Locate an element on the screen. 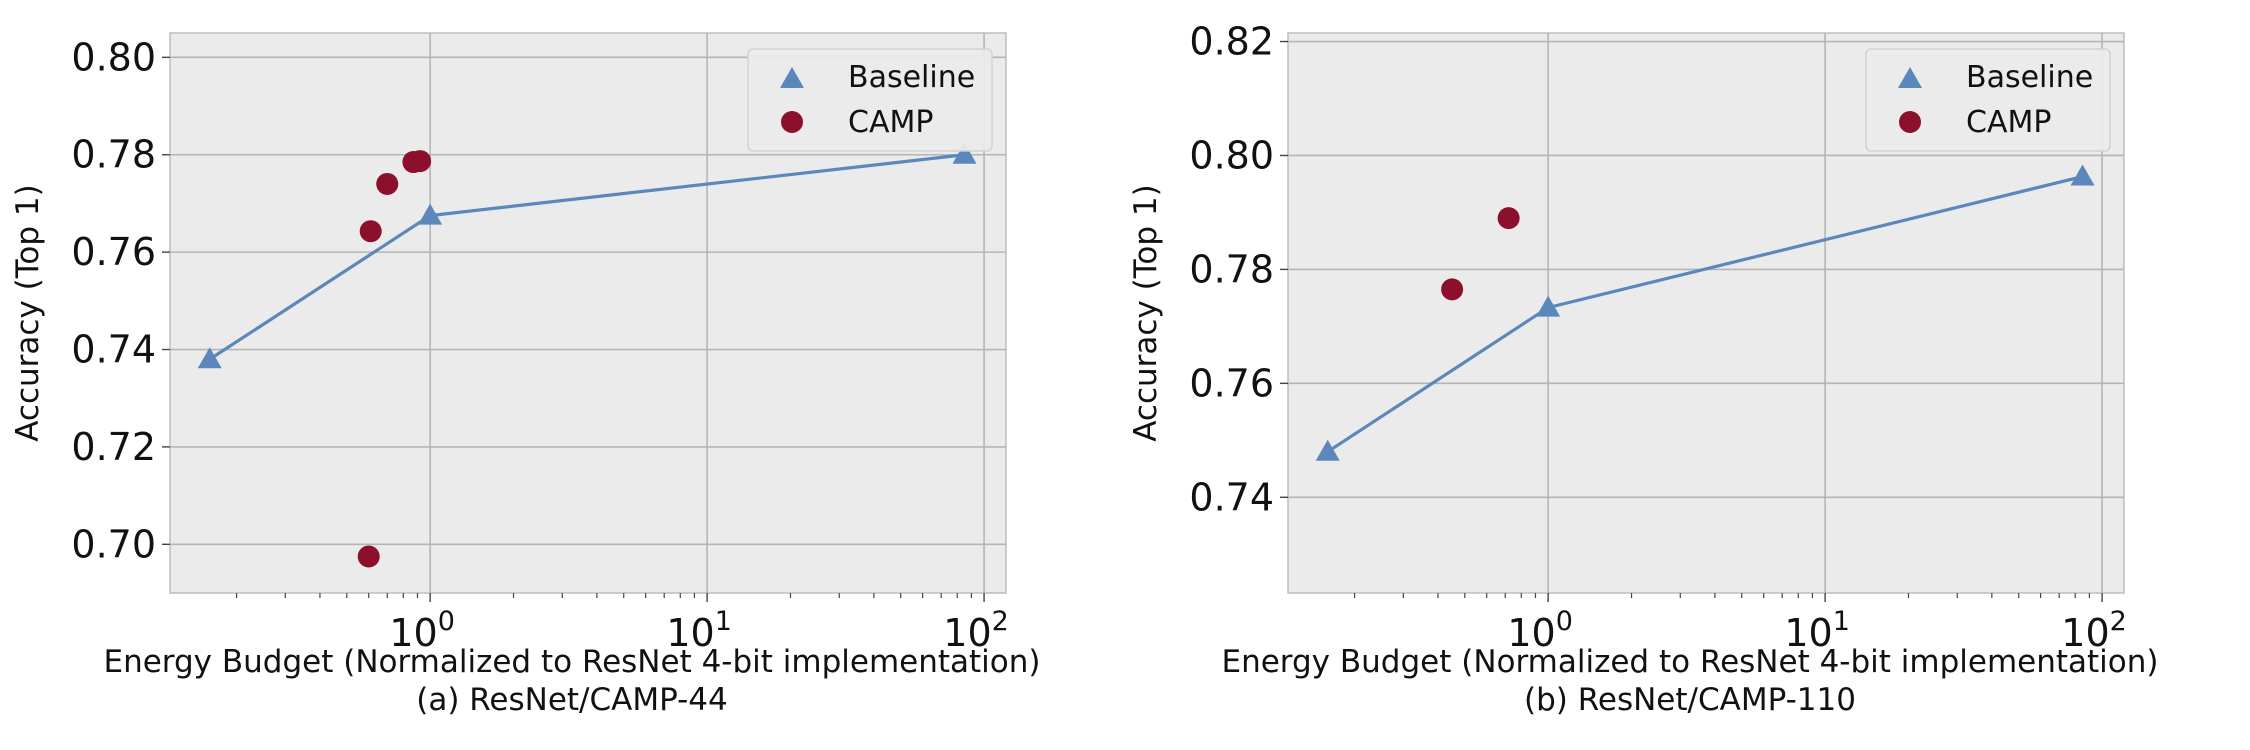  figure-caption: (b) ResNet/CAMP-110 is located at coordinates (1690, 700).